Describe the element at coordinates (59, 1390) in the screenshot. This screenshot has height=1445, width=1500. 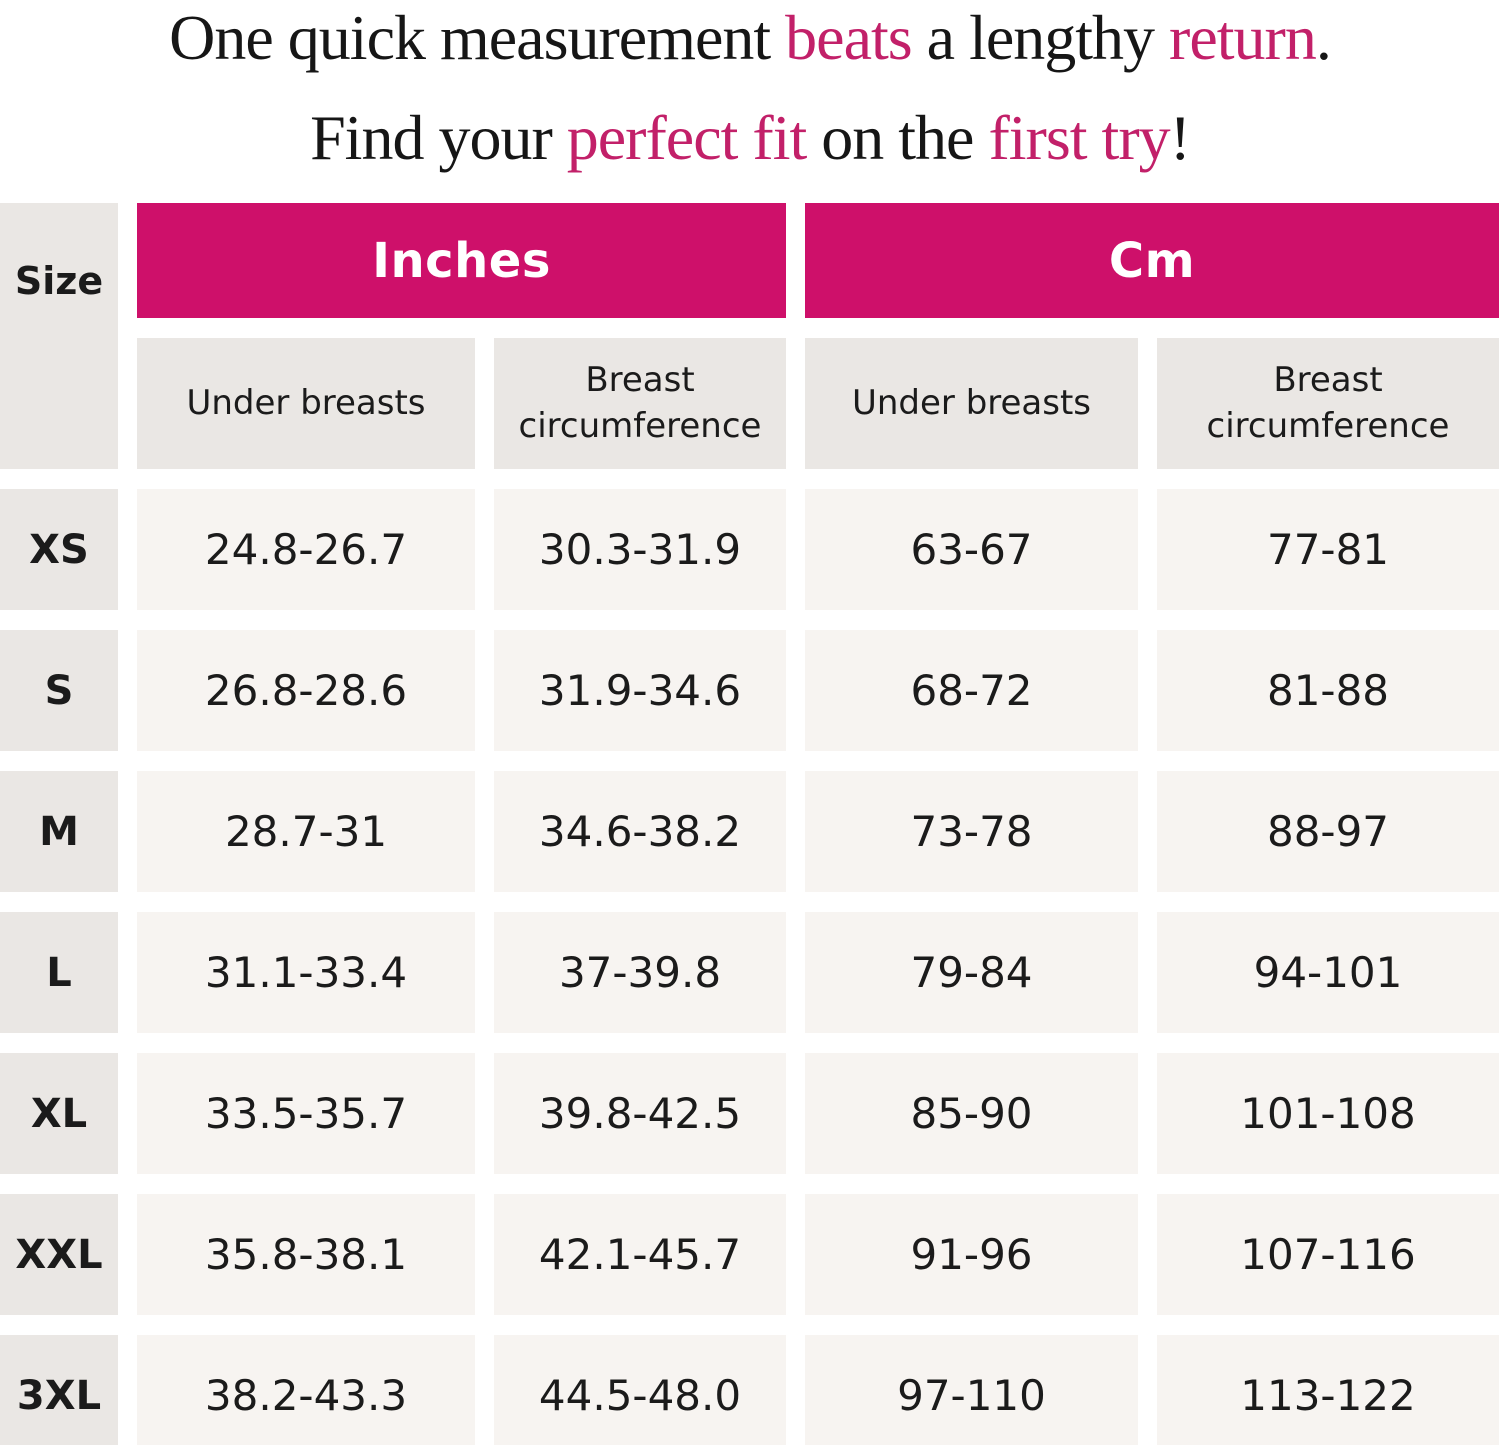
I see `size-label-3xl: 3XL` at that location.